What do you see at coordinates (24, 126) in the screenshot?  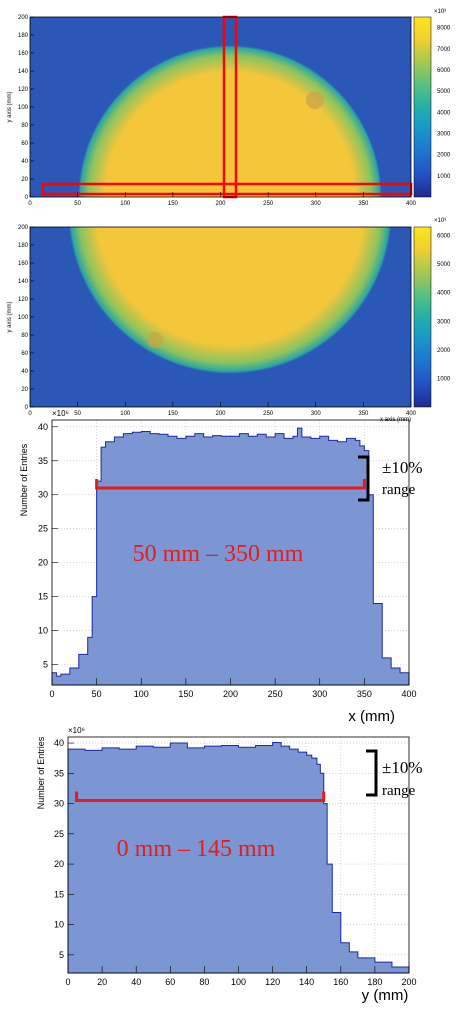 I see `y-tick-label: 80` at bounding box center [24, 126].